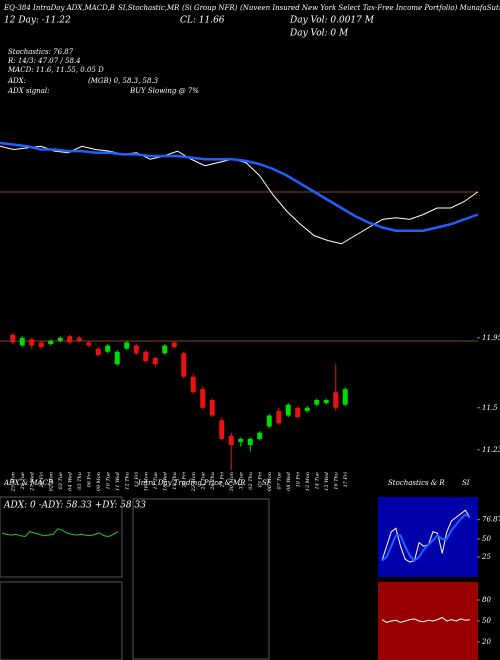 This screenshot has height=660, width=500. I want to click on x-tick-label: 29 Fri, so click(42, 480).